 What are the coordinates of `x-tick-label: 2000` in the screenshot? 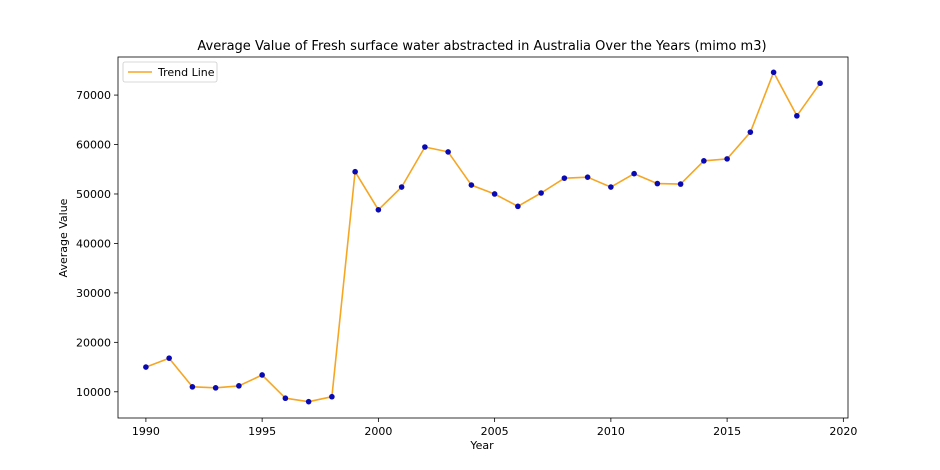 It's located at (378, 431).